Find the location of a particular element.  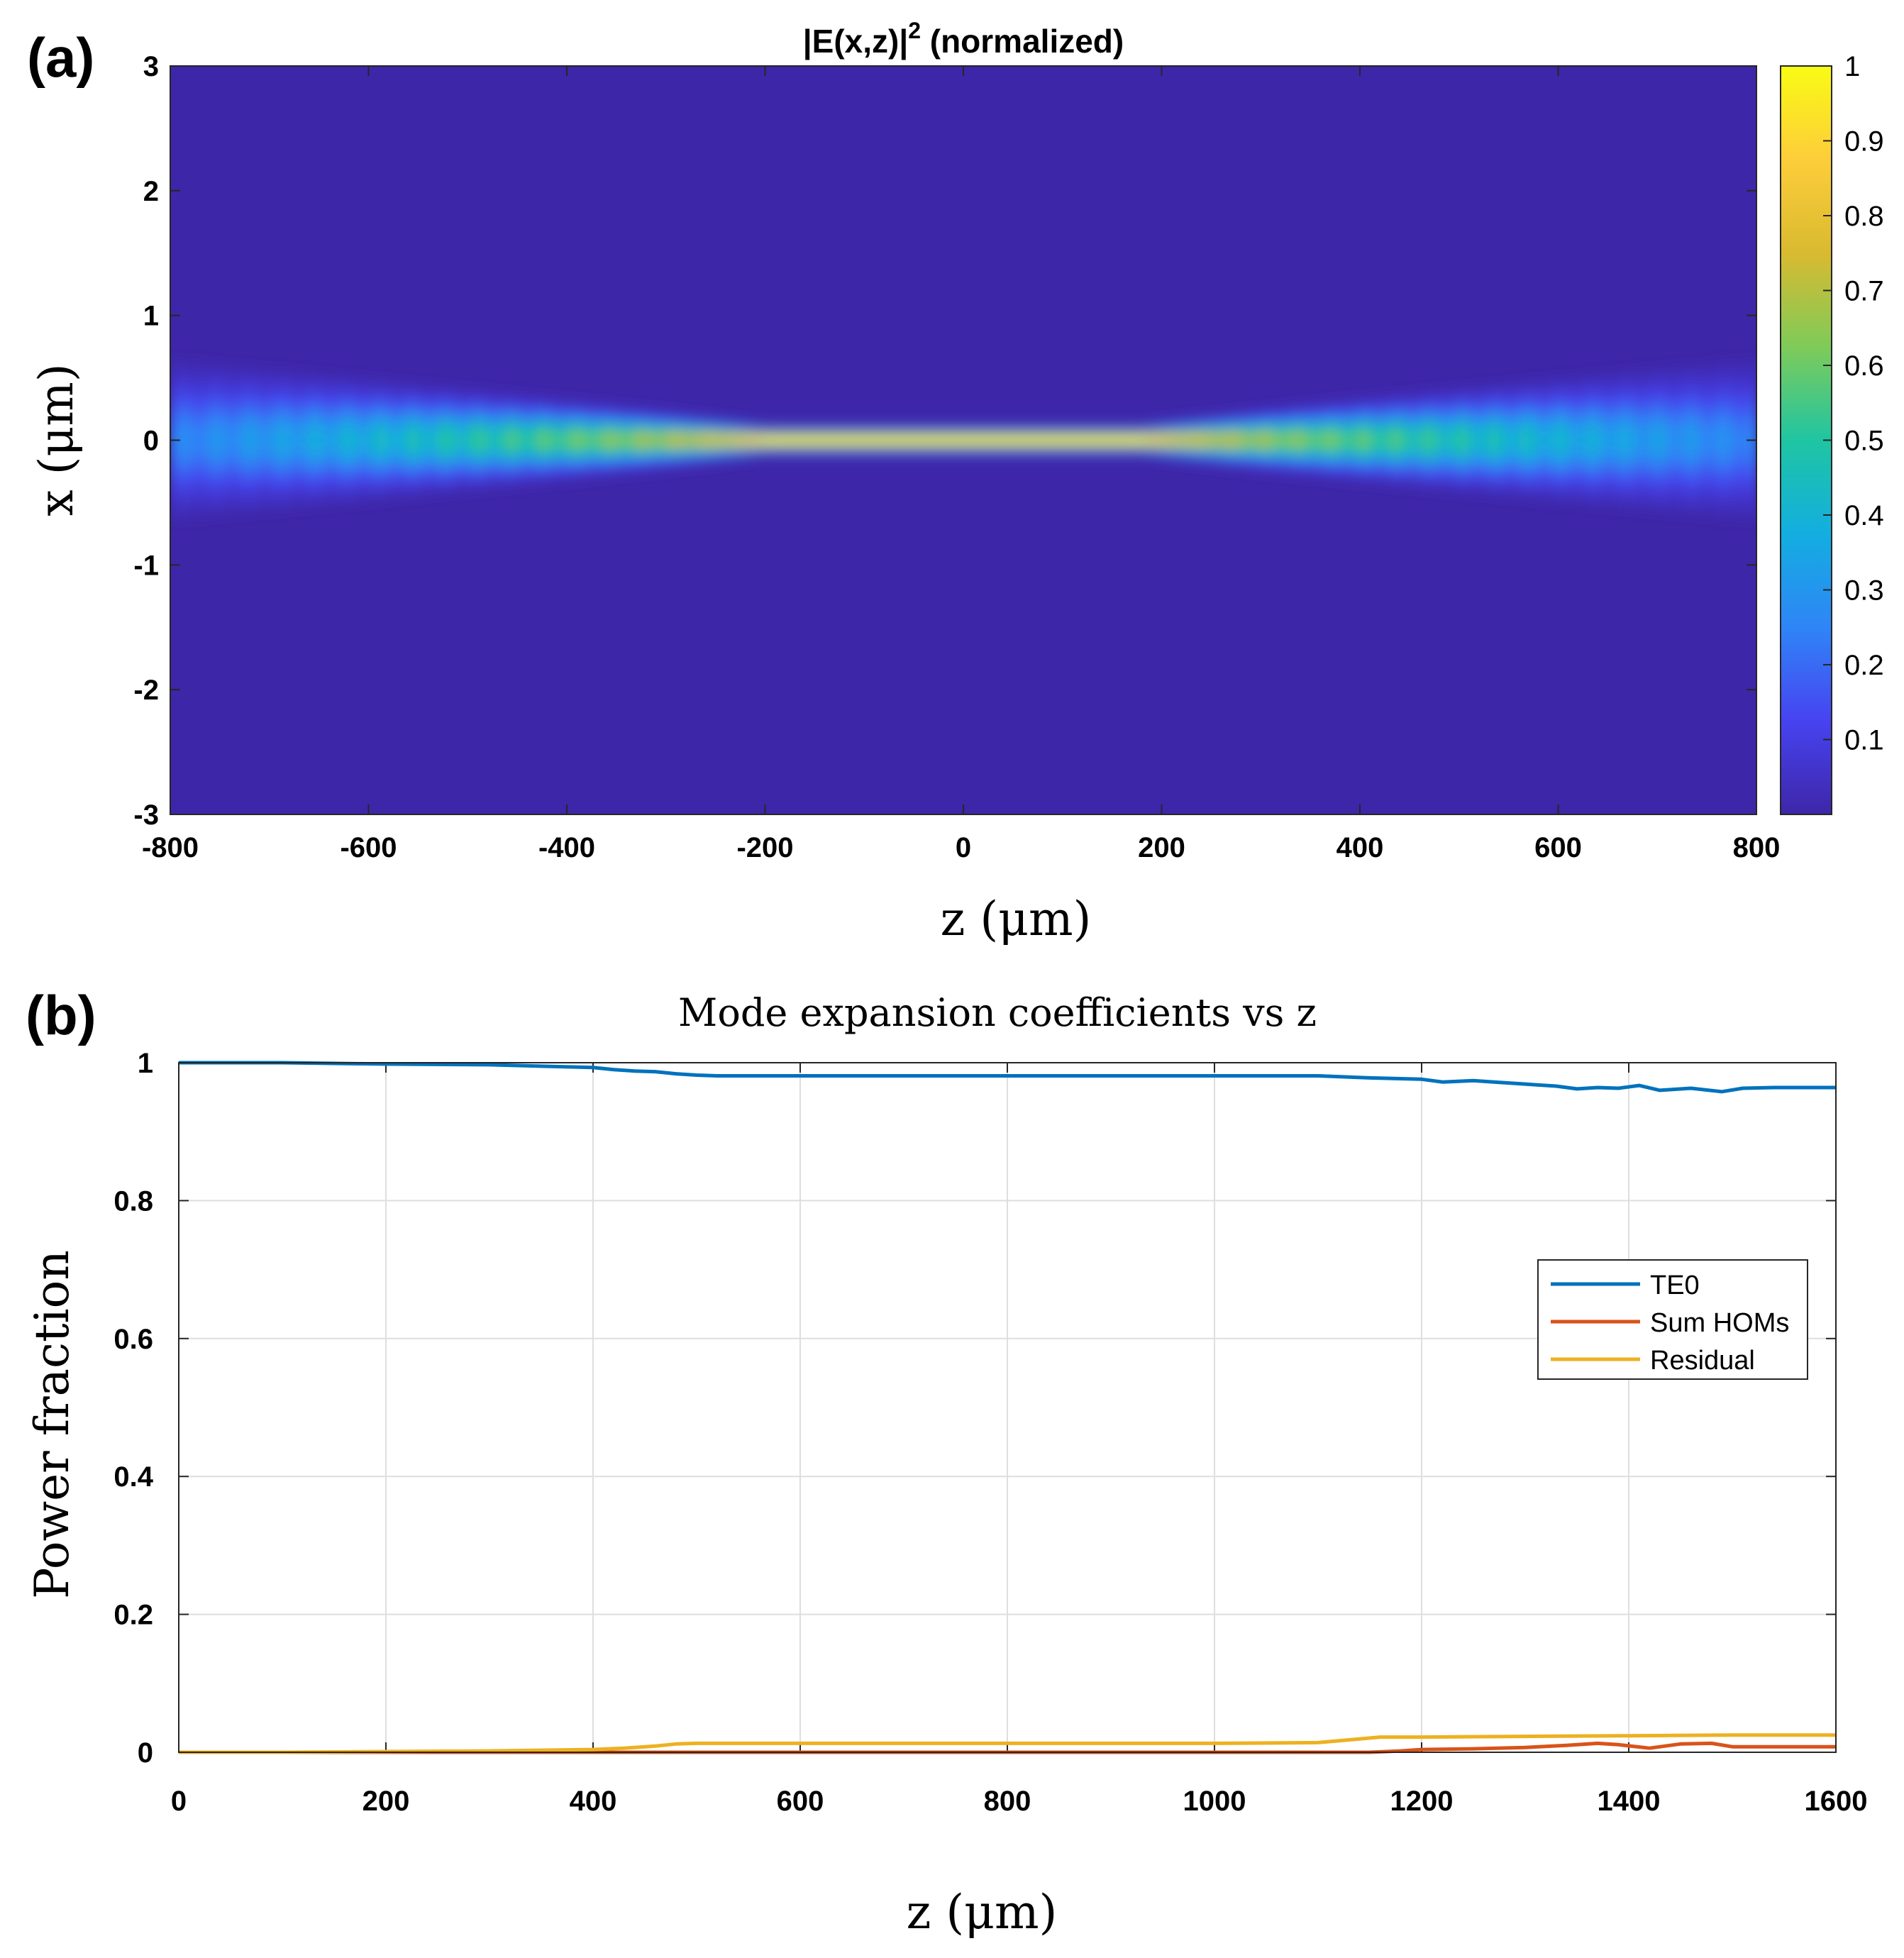

x-tick-label: 200 is located at coordinates (386, 1801).